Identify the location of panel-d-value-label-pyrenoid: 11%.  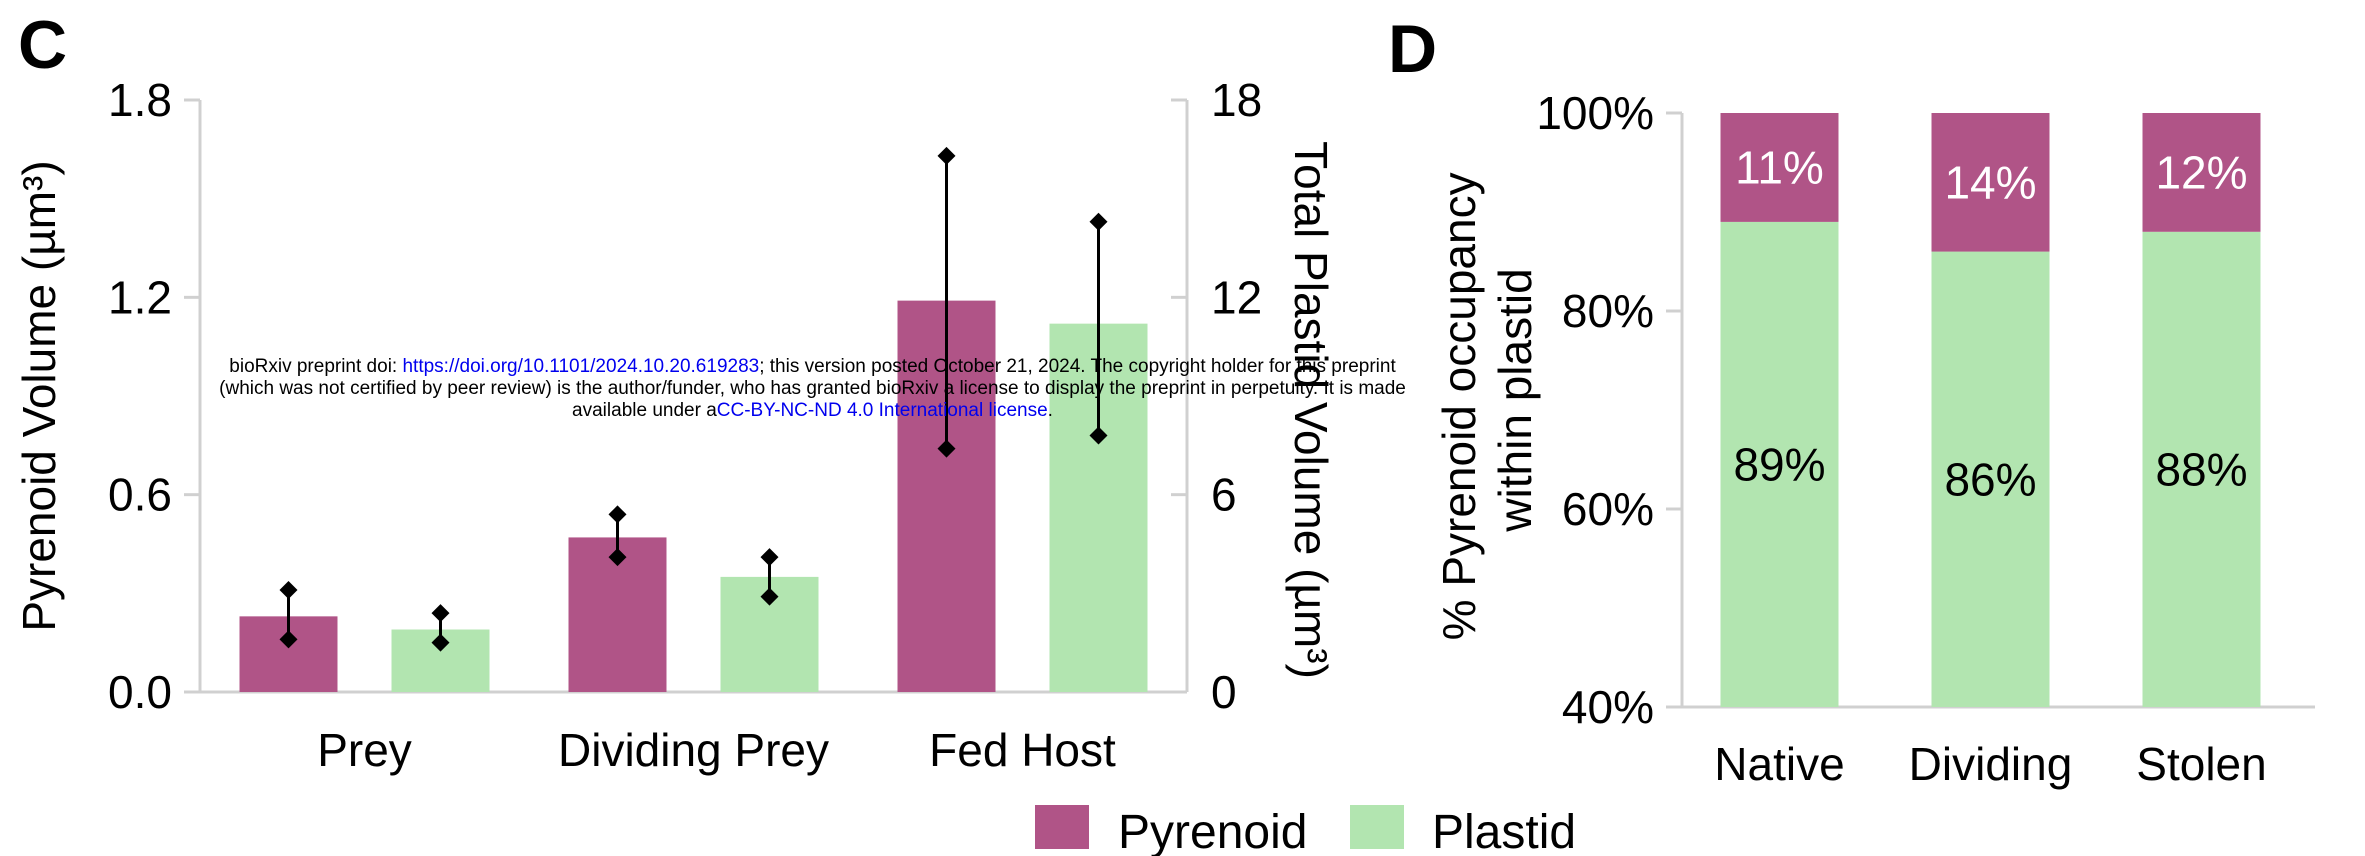
(1779, 167).